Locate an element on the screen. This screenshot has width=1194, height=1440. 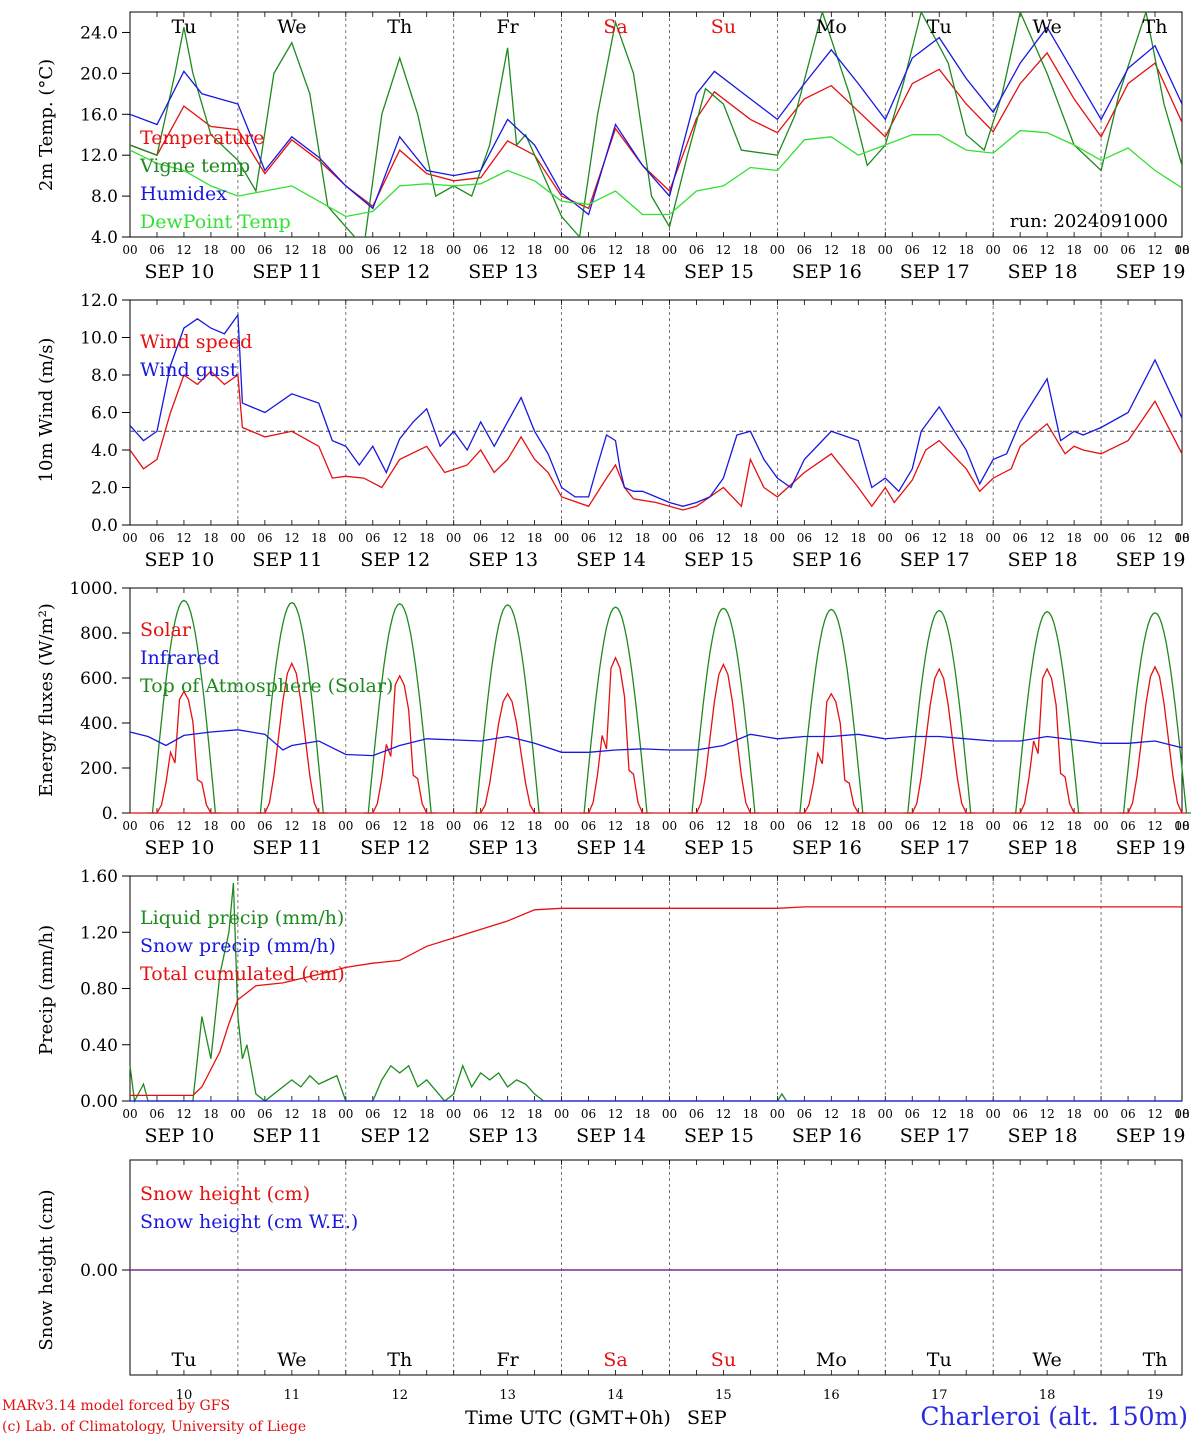
legend-solar: Solar is located at coordinates (166, 630).